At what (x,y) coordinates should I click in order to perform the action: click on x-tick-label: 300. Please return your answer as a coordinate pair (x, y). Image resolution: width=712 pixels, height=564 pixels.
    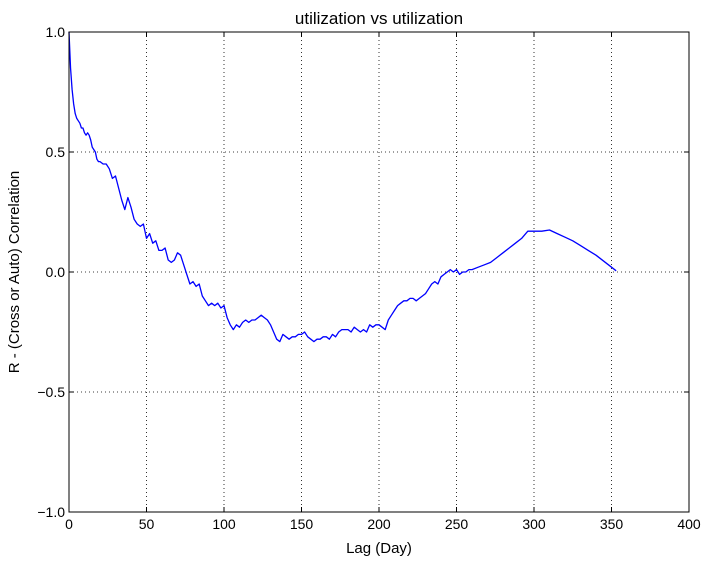
    Looking at the image, I should click on (534, 524).